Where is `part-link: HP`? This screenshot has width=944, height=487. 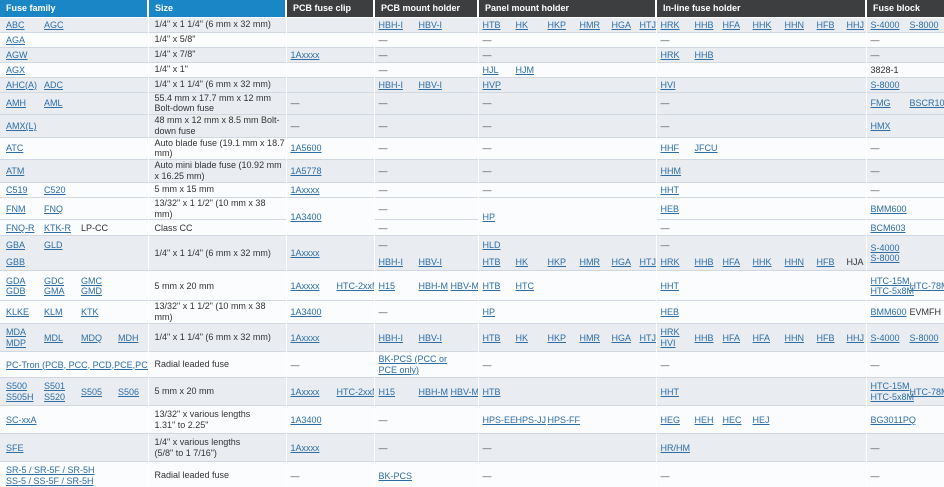
part-link: HP is located at coordinates (489, 312).